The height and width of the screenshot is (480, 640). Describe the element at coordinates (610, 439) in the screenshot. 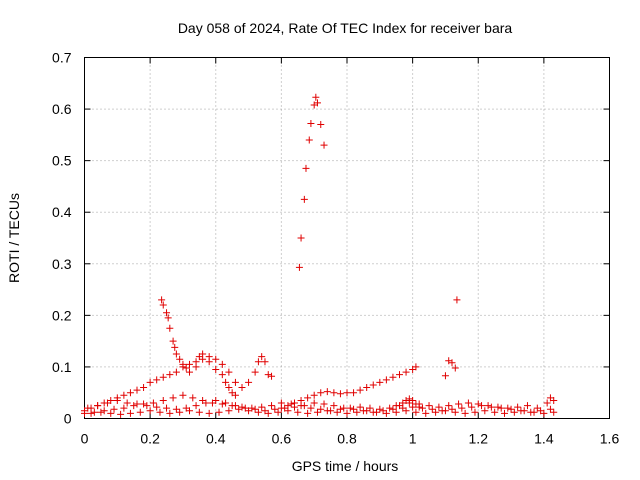

I see `x-tick-label: 1.6` at that location.